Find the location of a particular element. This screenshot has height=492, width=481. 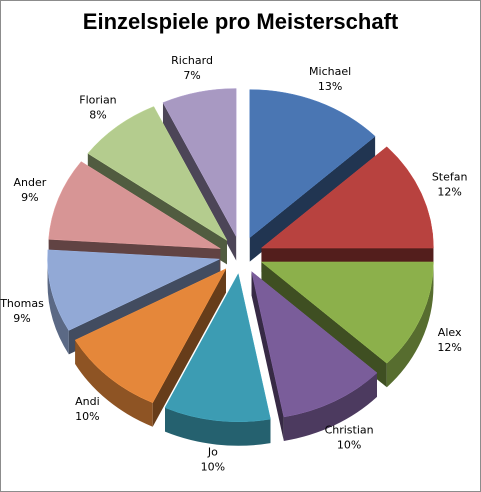

label-andi-name: Andi is located at coordinates (87, 401).